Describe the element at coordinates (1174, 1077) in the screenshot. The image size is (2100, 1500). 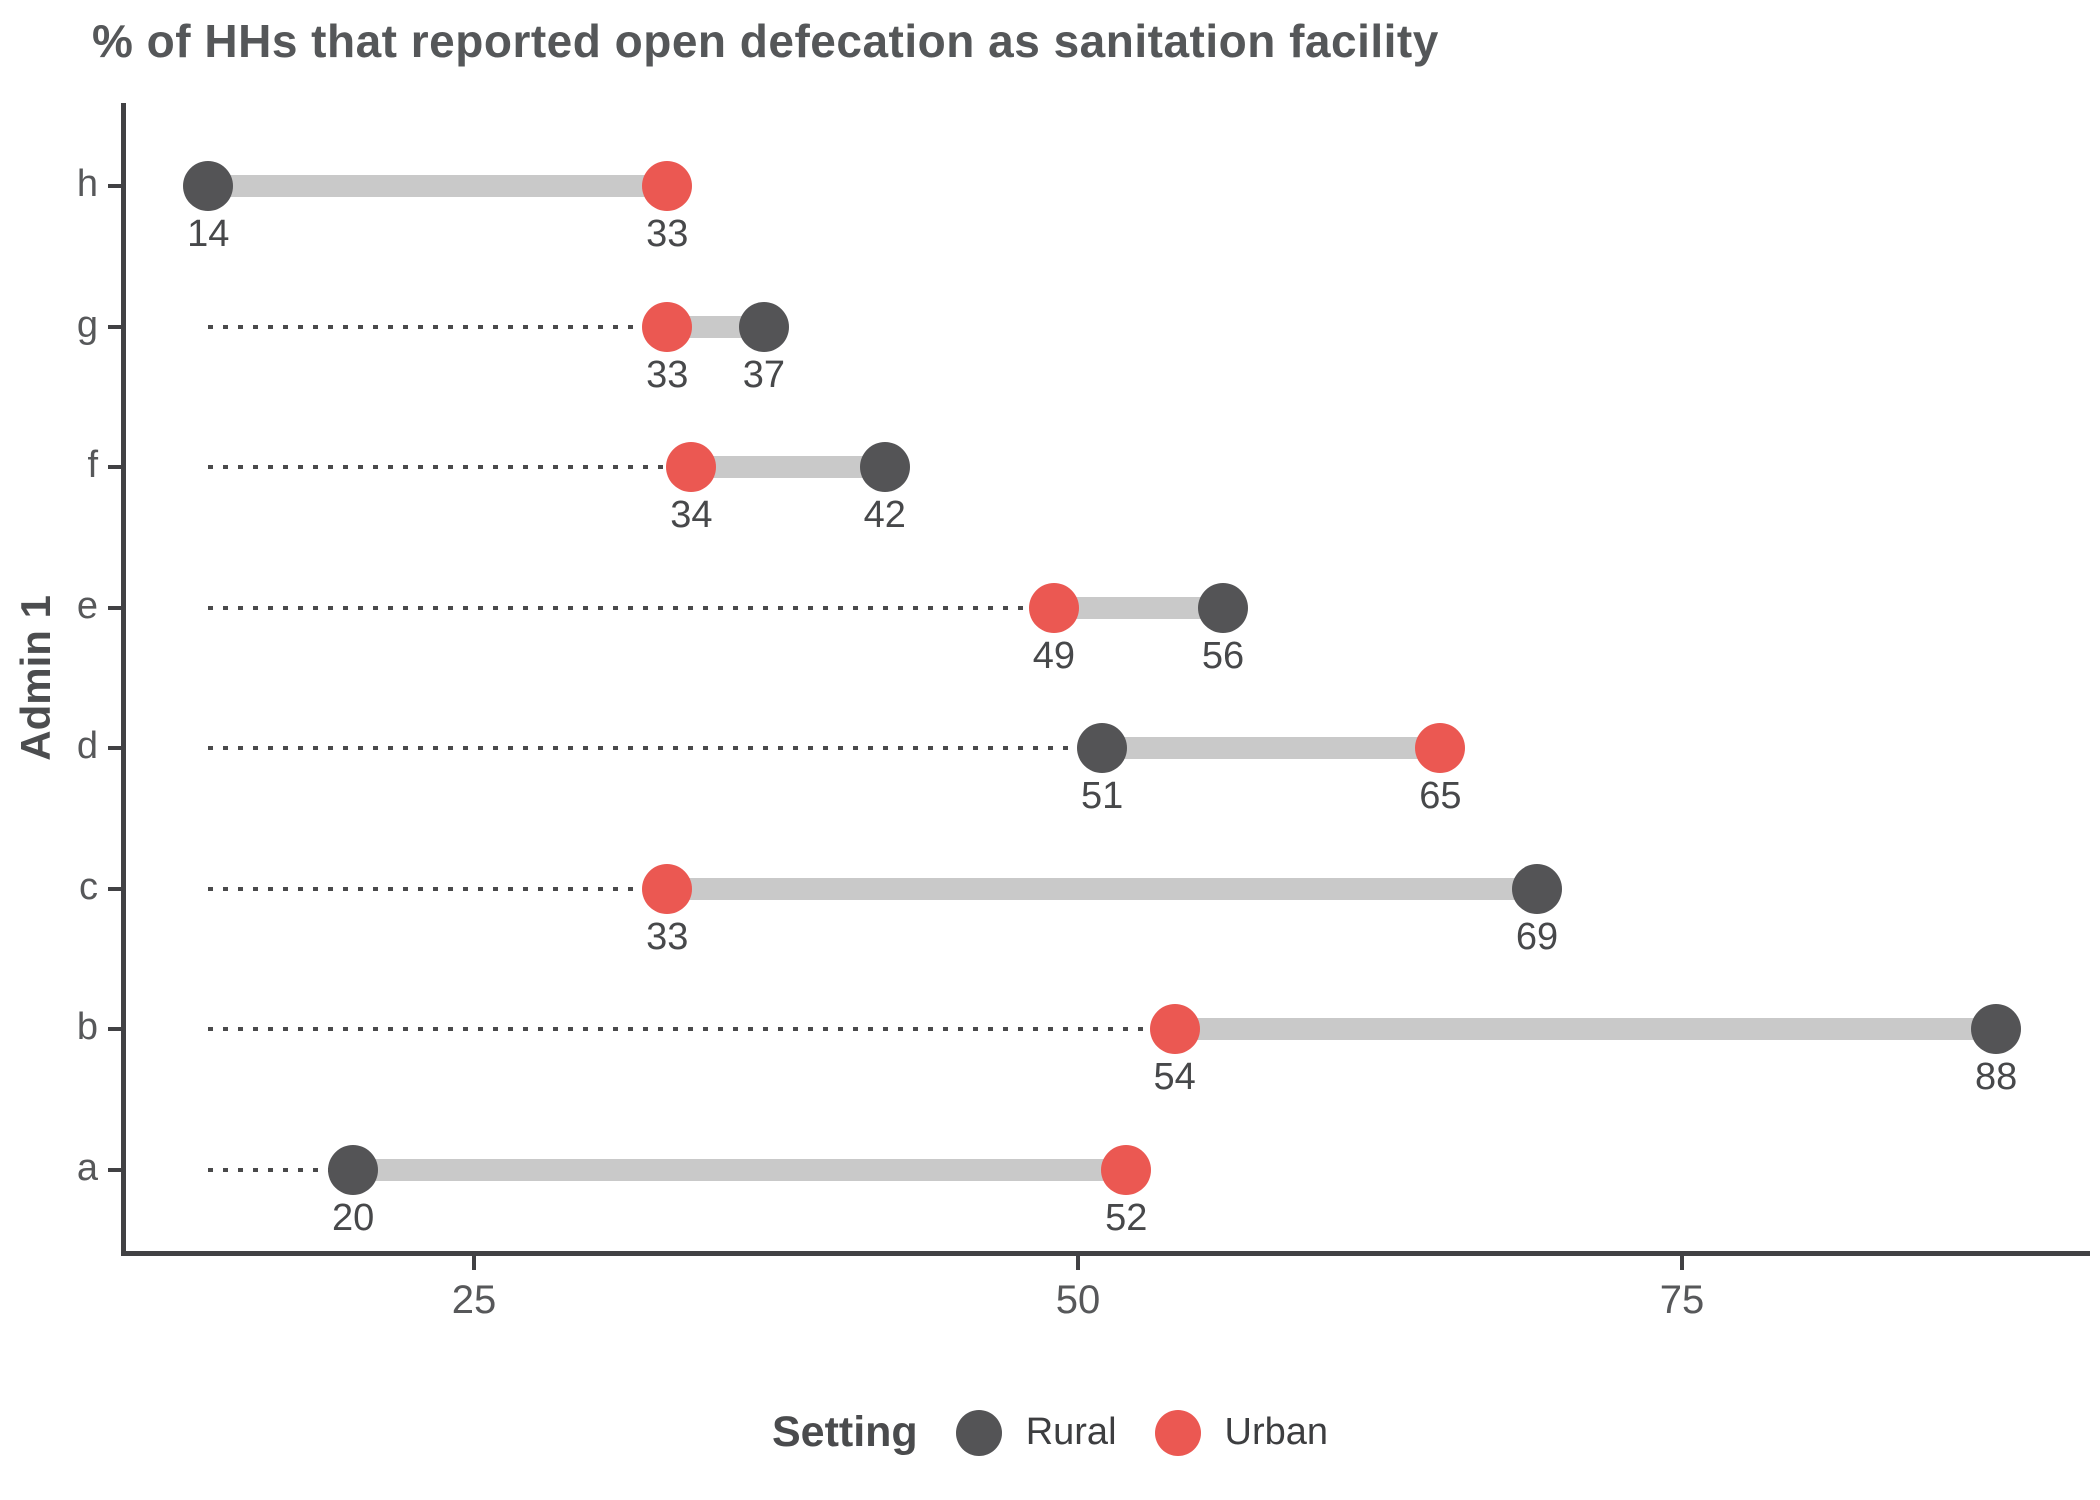
I see `value-label: 54` at that location.